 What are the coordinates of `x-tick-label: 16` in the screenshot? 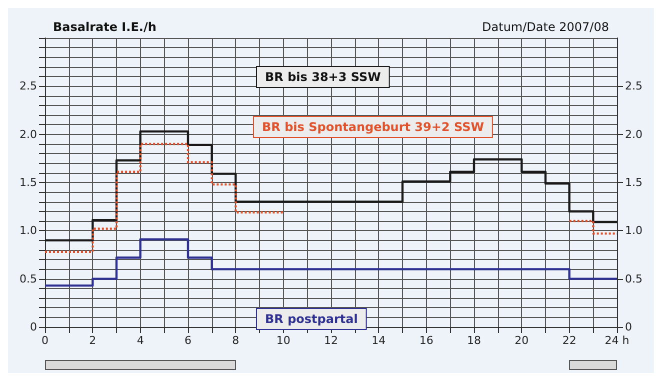 It's located at (426, 340).